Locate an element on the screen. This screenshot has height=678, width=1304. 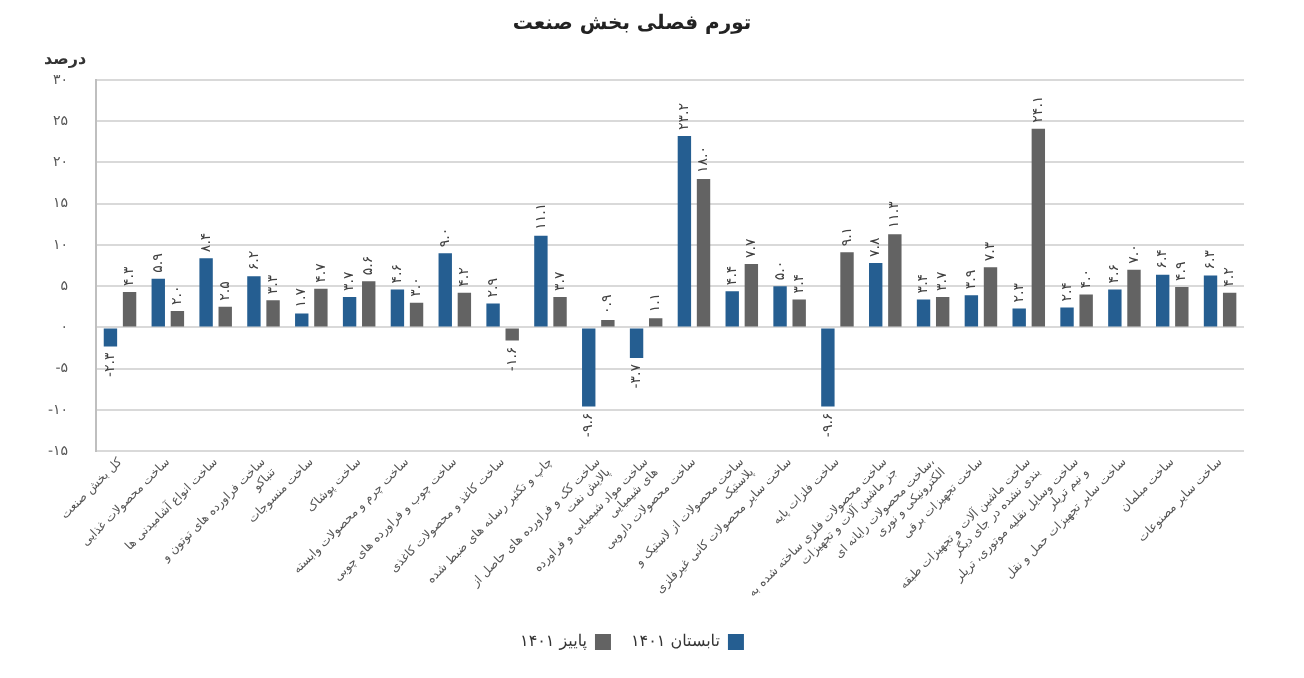
y-axis-title: درصد is located at coordinates (65, 59).